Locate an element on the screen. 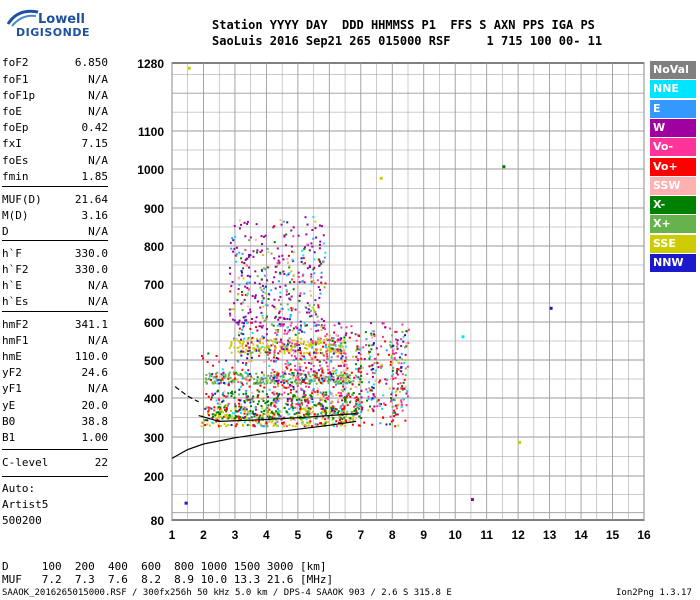 Image resolution: width=700 pixels, height=600 pixels. y-tick-label: 1100 is located at coordinates (151, 132).